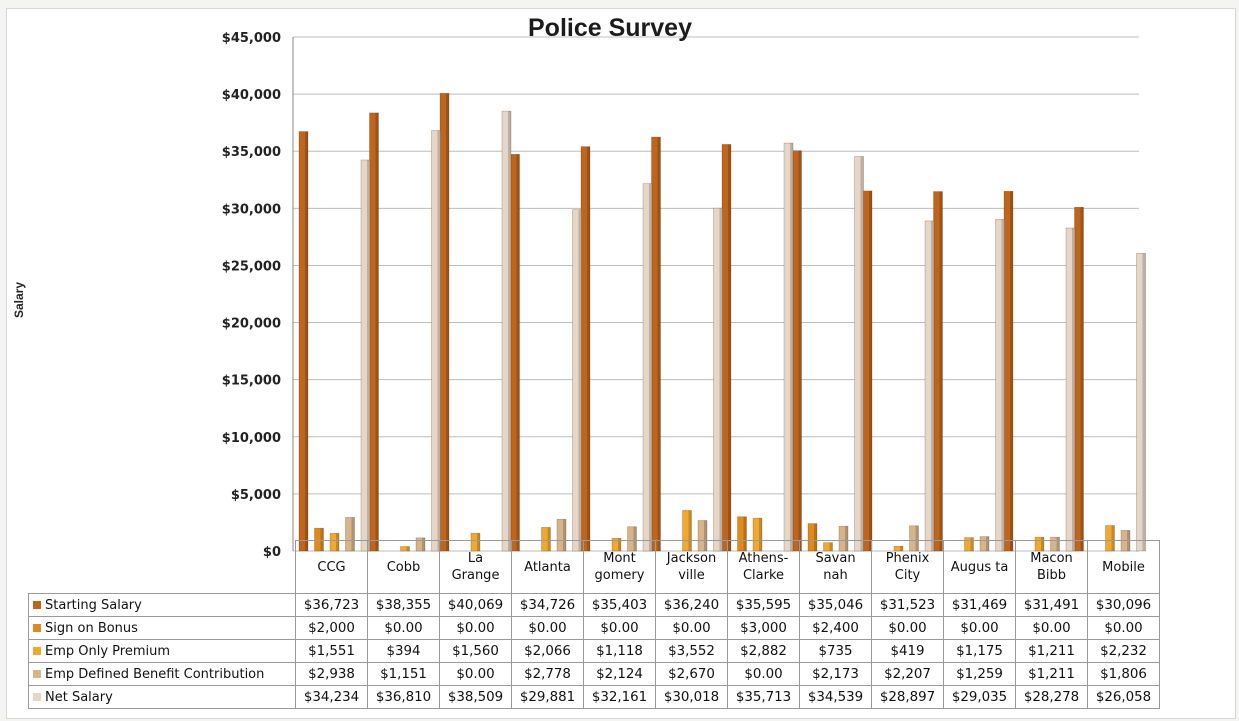  Describe the element at coordinates (331, 605) in the screenshot. I see `table-cell: $36,723` at that location.